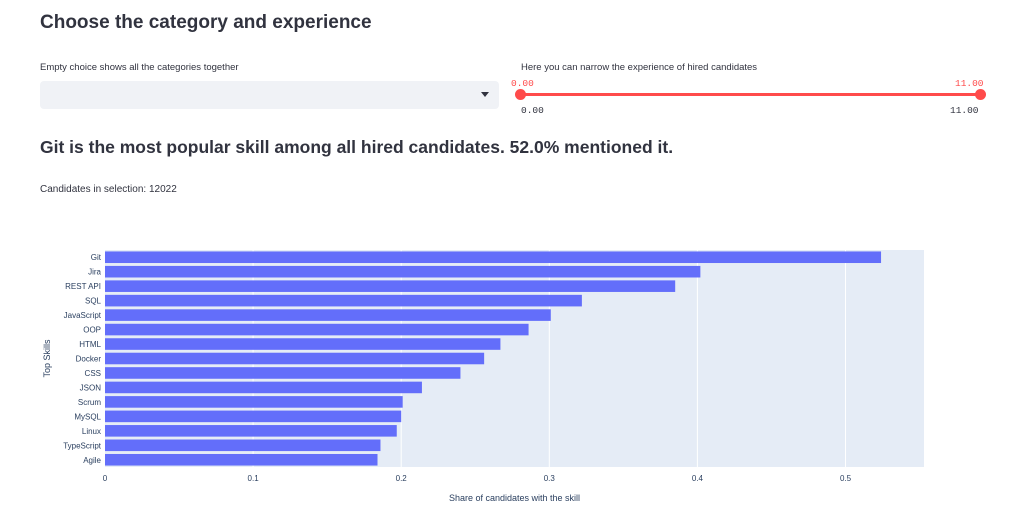  What do you see at coordinates (47, 358) in the screenshot?
I see `y-axis-title: Top Skills` at bounding box center [47, 358].